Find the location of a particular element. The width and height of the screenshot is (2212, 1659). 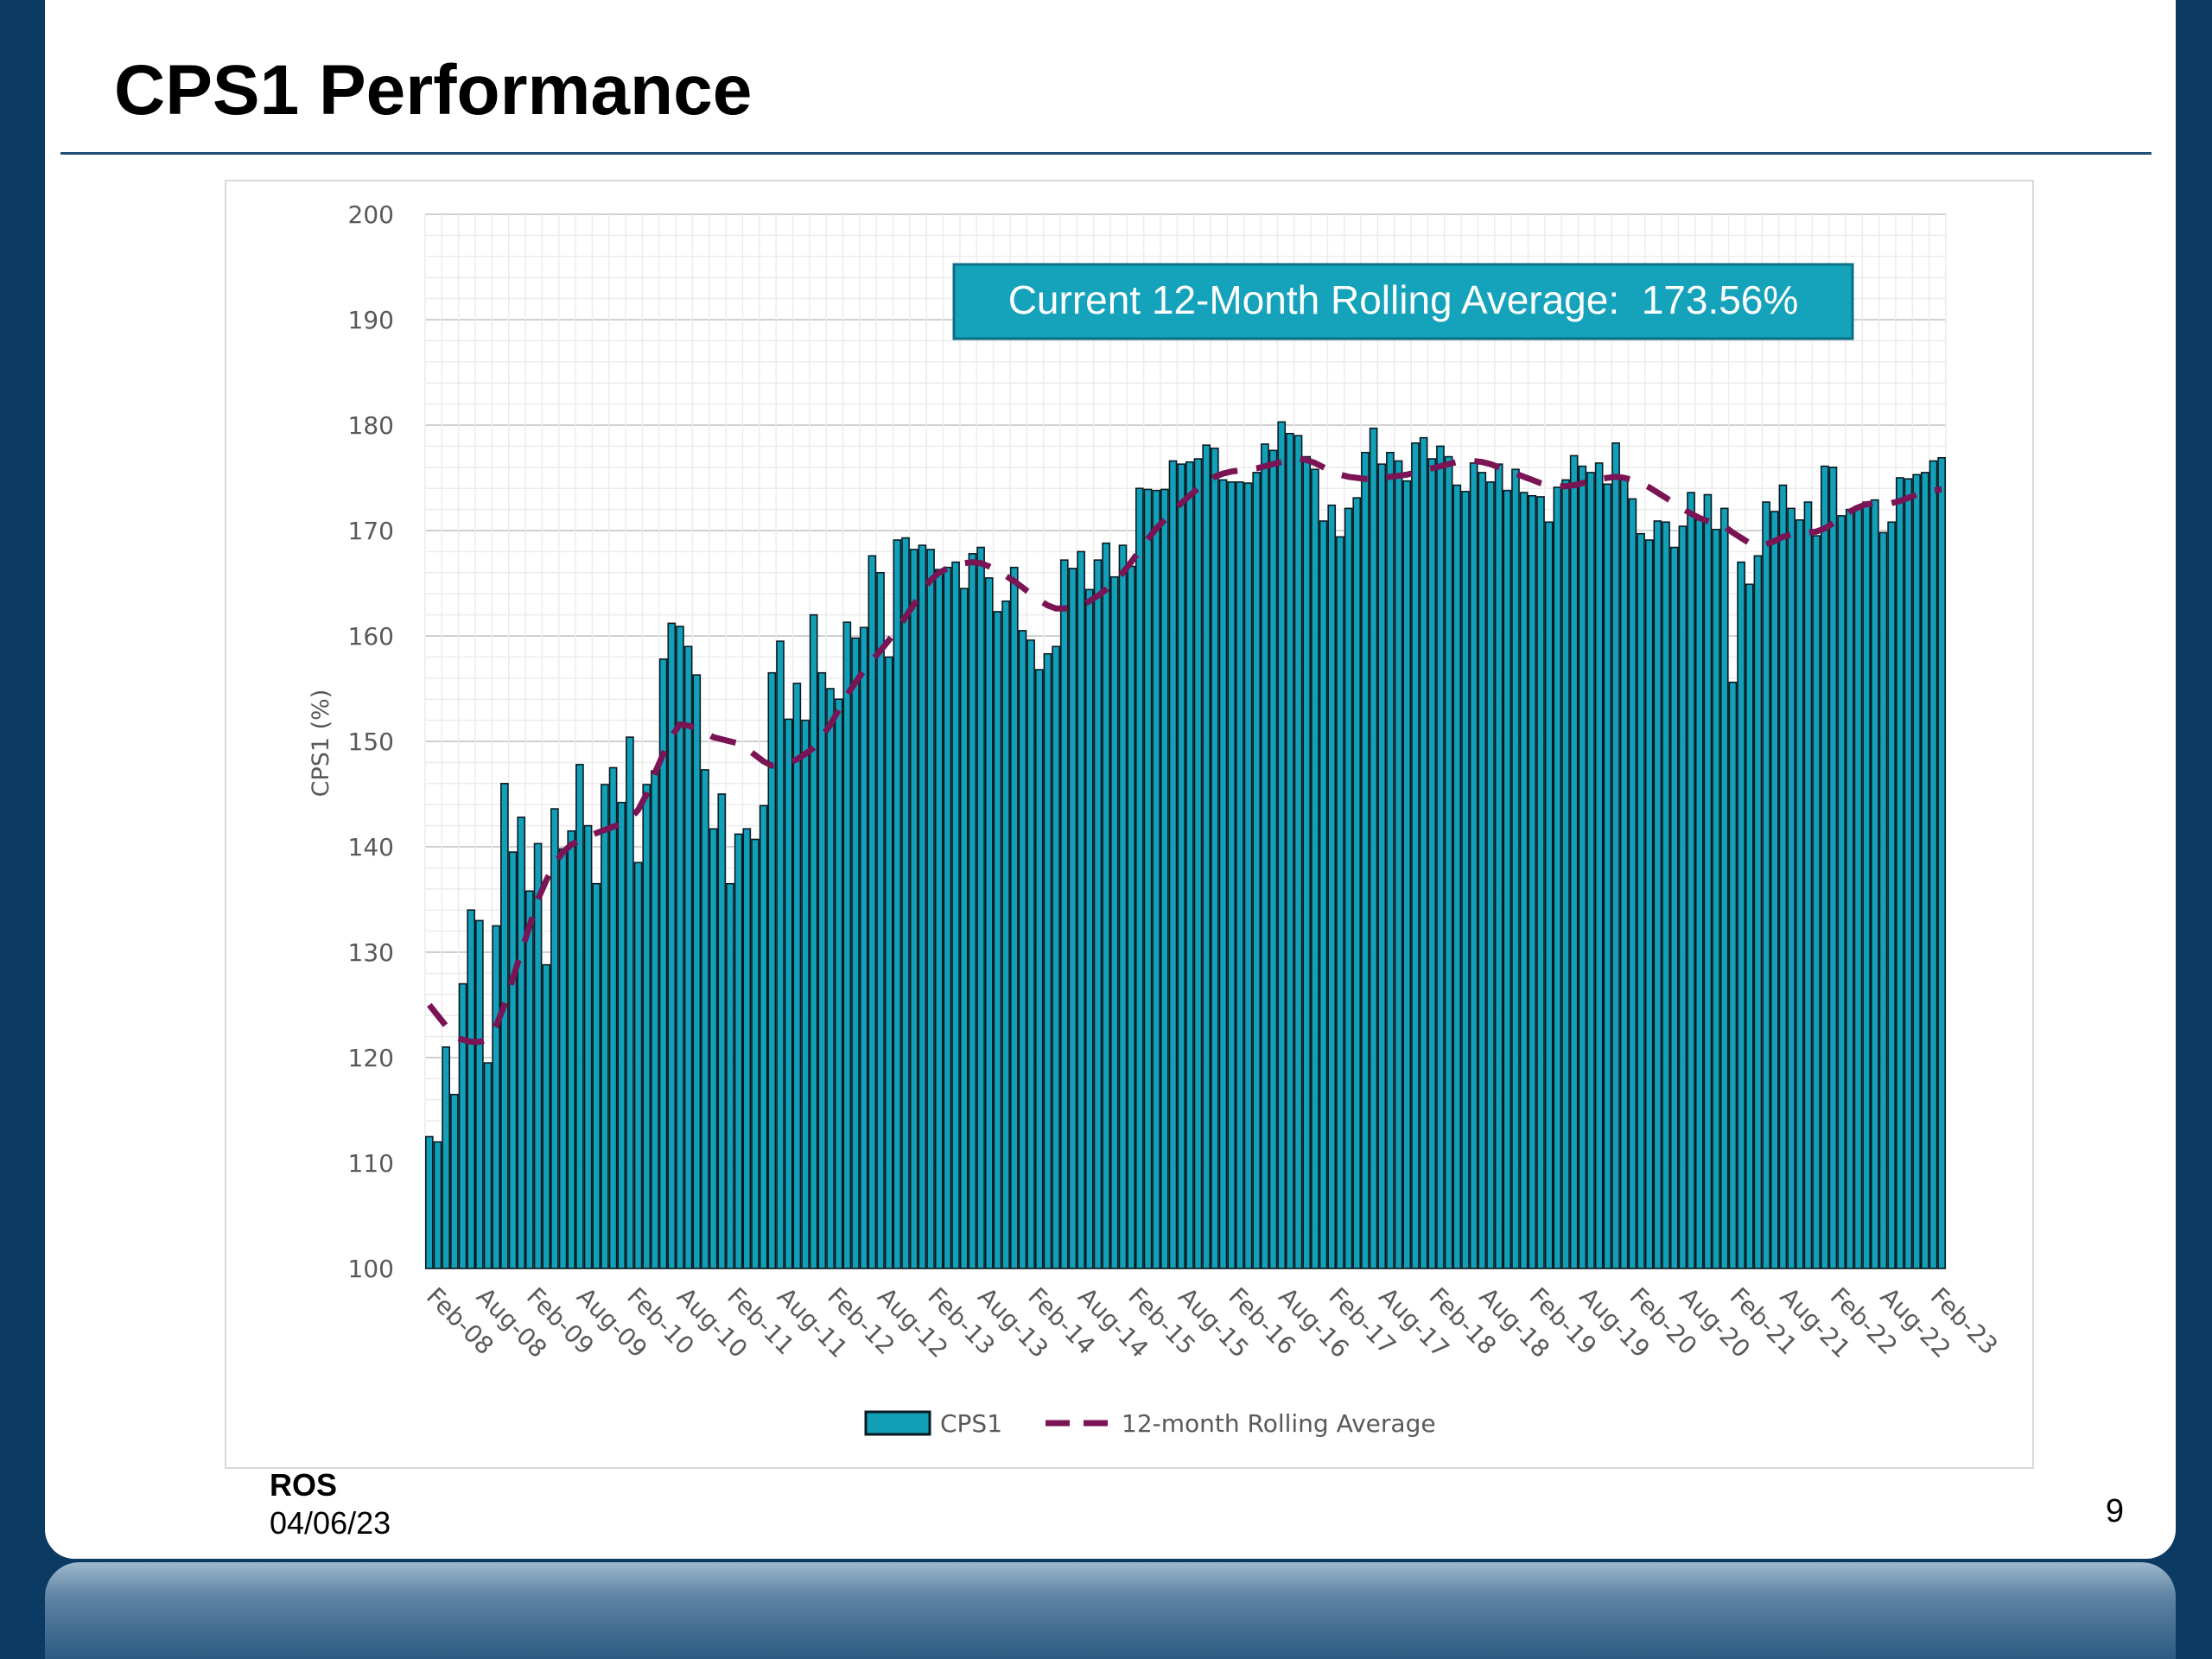

y-tick-label: 110 is located at coordinates (371, 1163).